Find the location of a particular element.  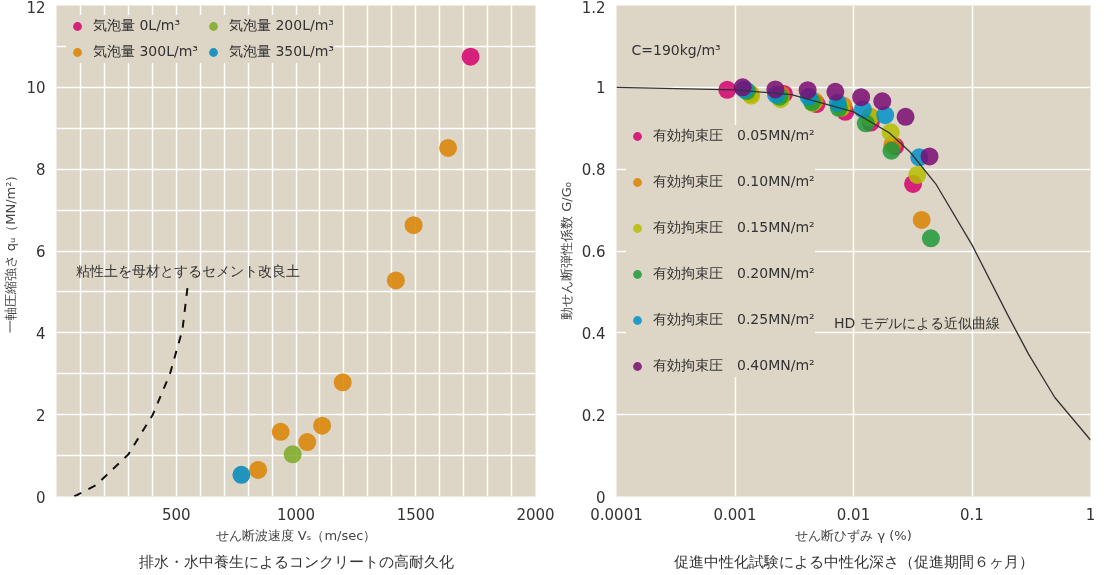

y-tick-label: 8 is located at coordinates (40, 170).